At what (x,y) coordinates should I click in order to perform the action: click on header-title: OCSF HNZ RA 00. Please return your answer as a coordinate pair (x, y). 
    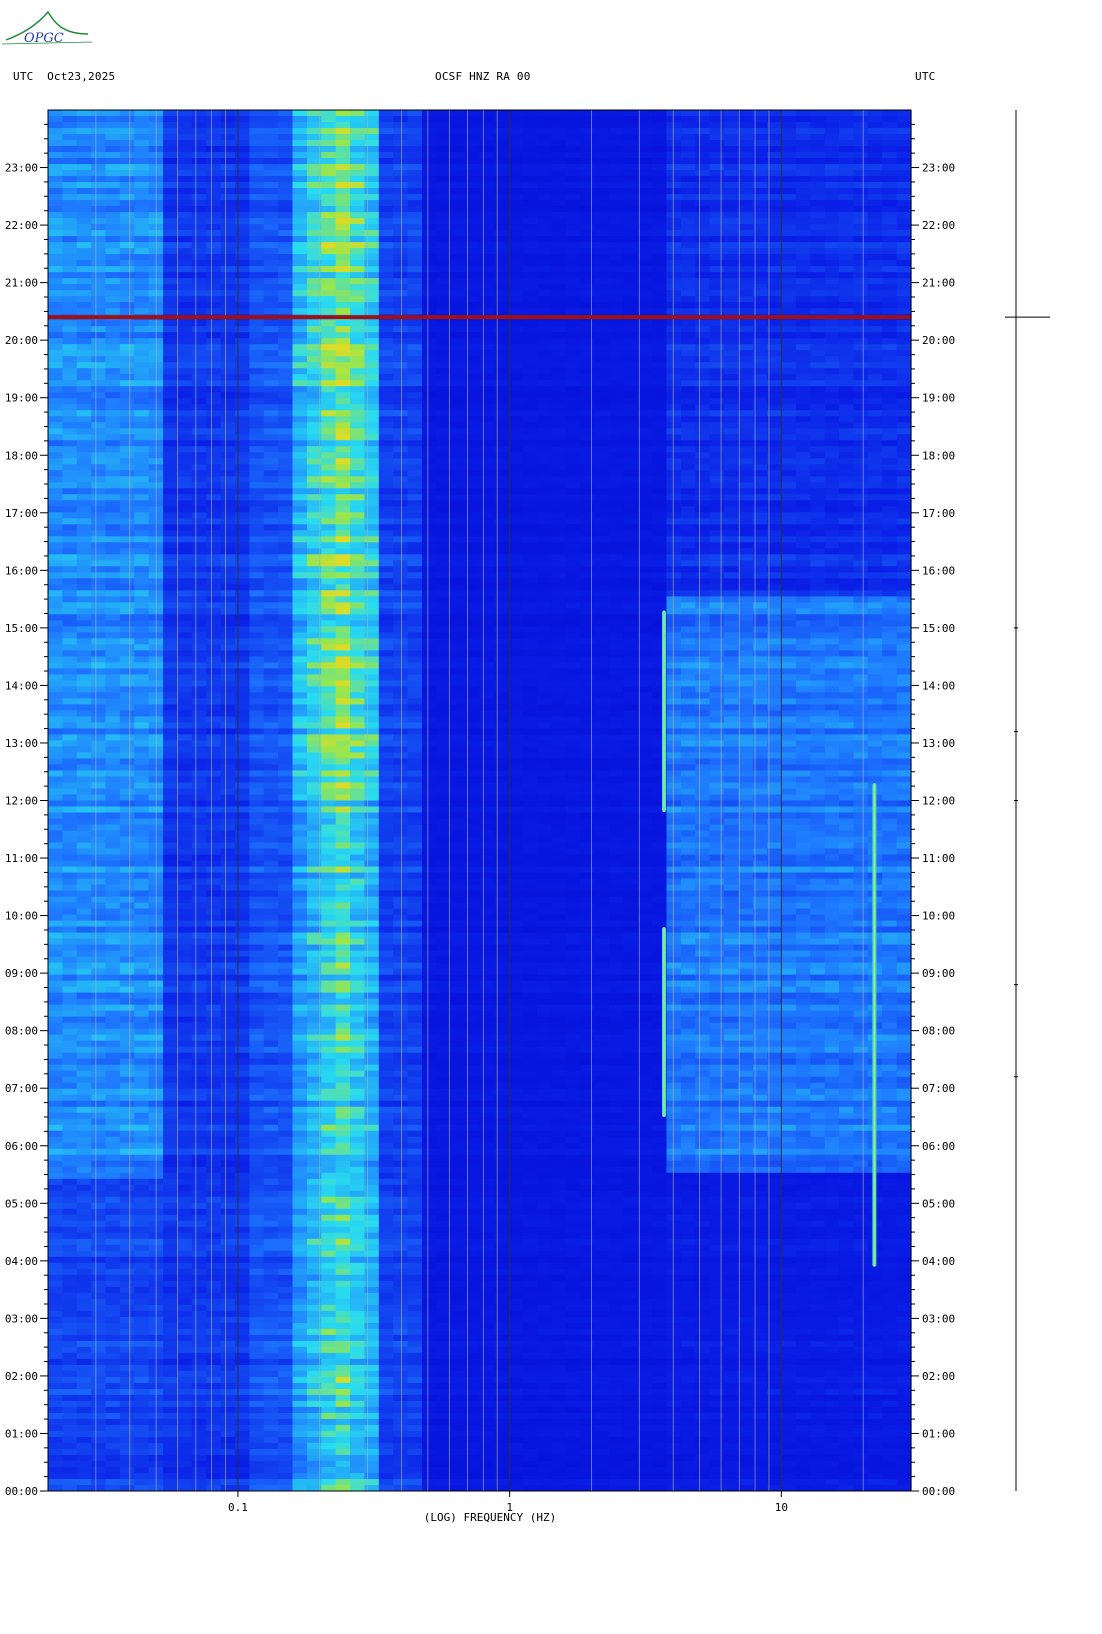
    Looking at the image, I should click on (483, 76).